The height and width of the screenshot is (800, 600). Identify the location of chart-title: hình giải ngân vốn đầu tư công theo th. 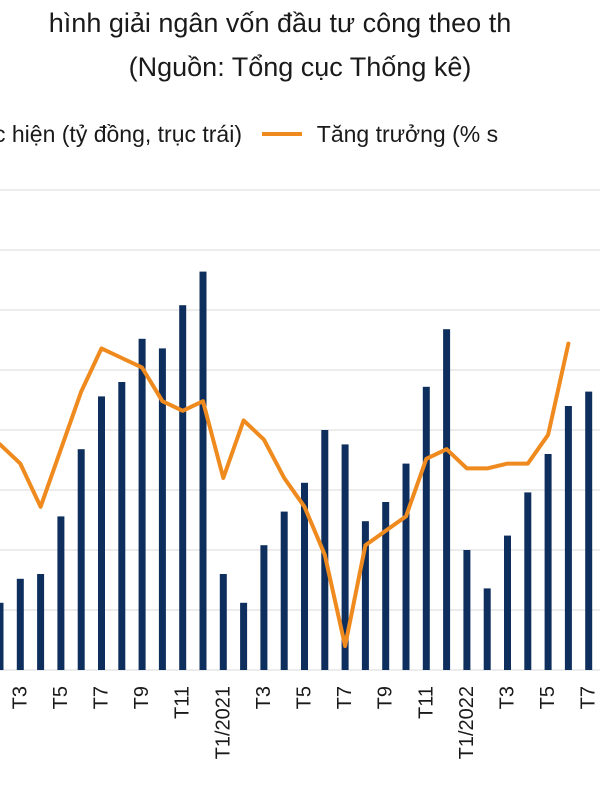
(280, 23).